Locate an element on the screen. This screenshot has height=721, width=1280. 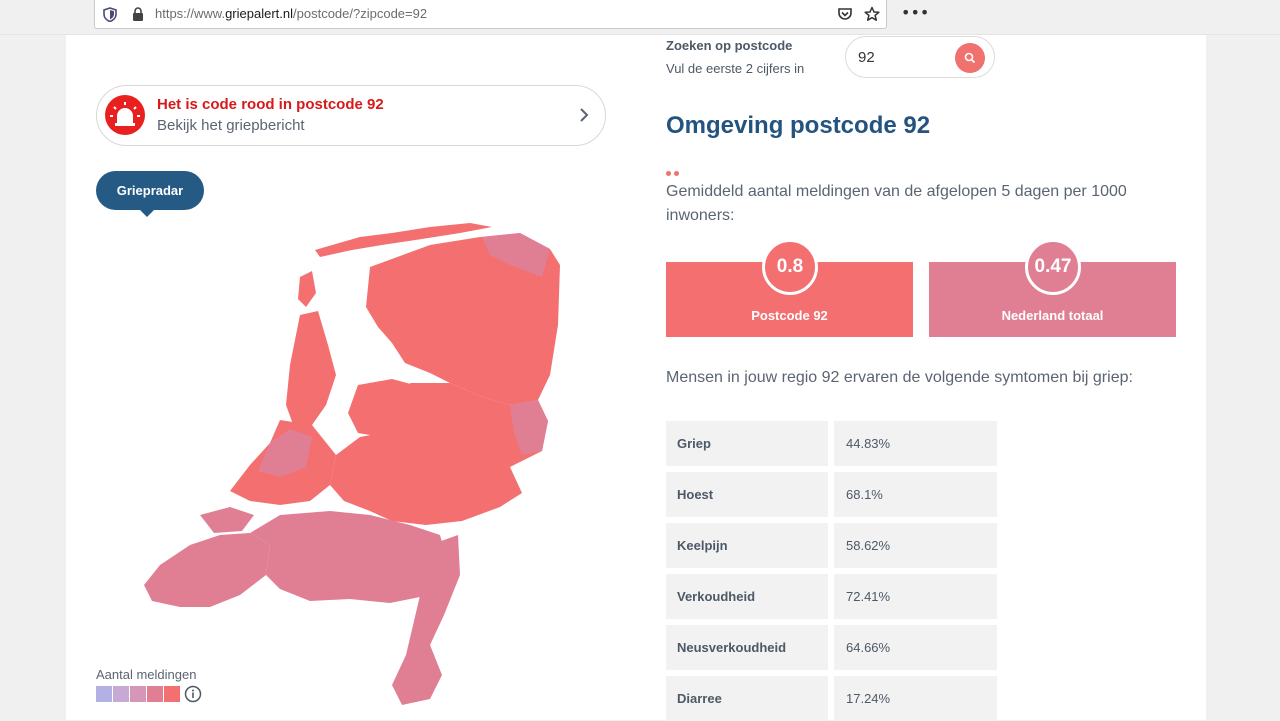
region-groningen-east is located at coordinates (516, 255).